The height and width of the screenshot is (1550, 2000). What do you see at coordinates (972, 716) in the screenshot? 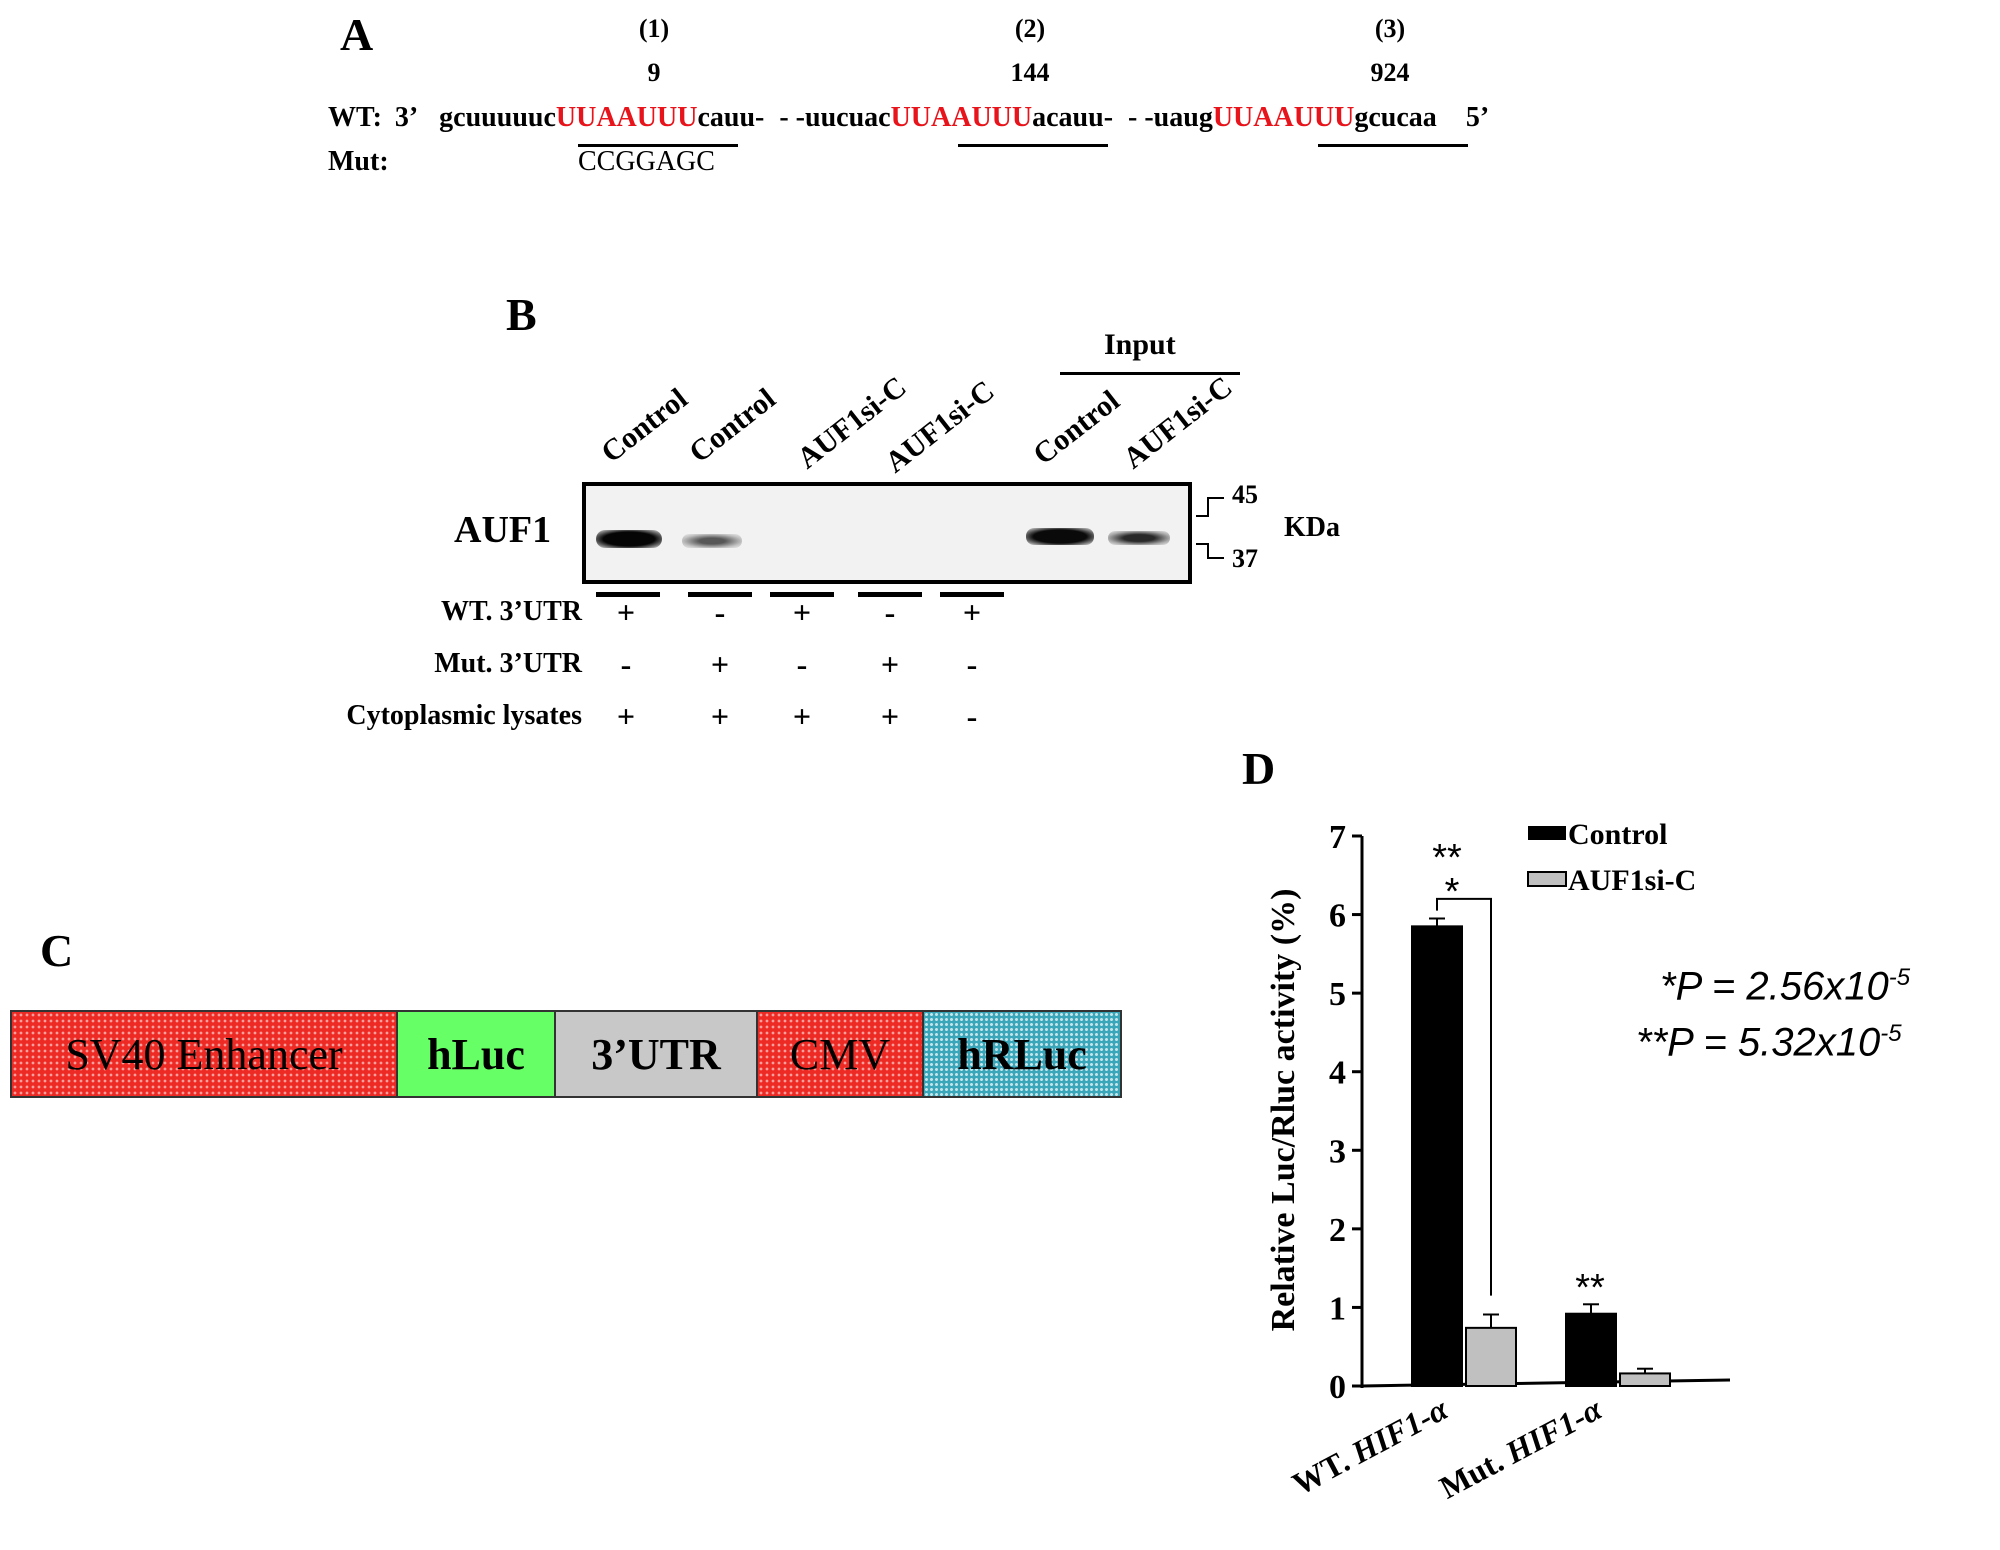
I see `sign-r3-l5: -` at bounding box center [972, 716].